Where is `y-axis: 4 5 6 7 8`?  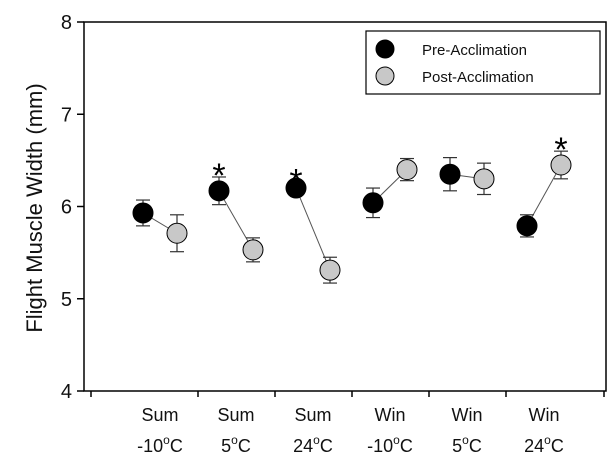
y-axis: 4 5 6 7 8 is located at coordinates (72, 207).